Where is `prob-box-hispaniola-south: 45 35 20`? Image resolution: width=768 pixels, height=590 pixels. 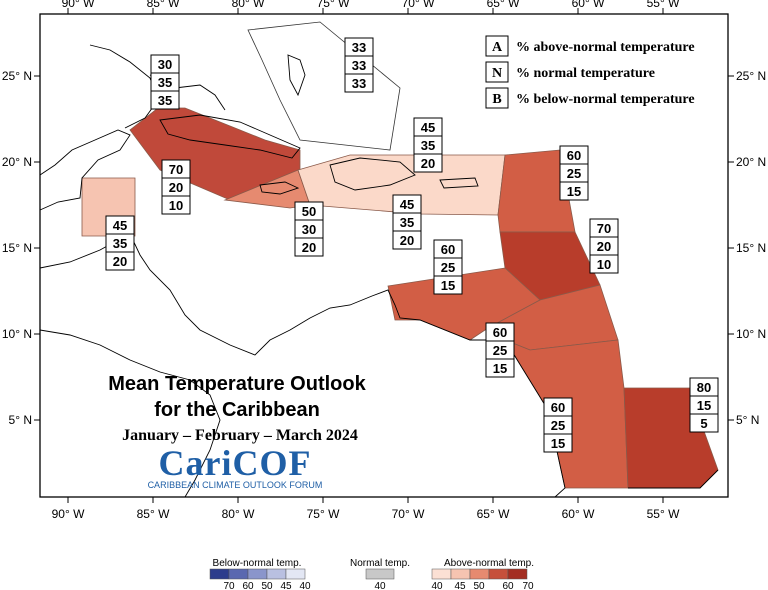 prob-box-hispaniola-south: 45 35 20 is located at coordinates (407, 222).